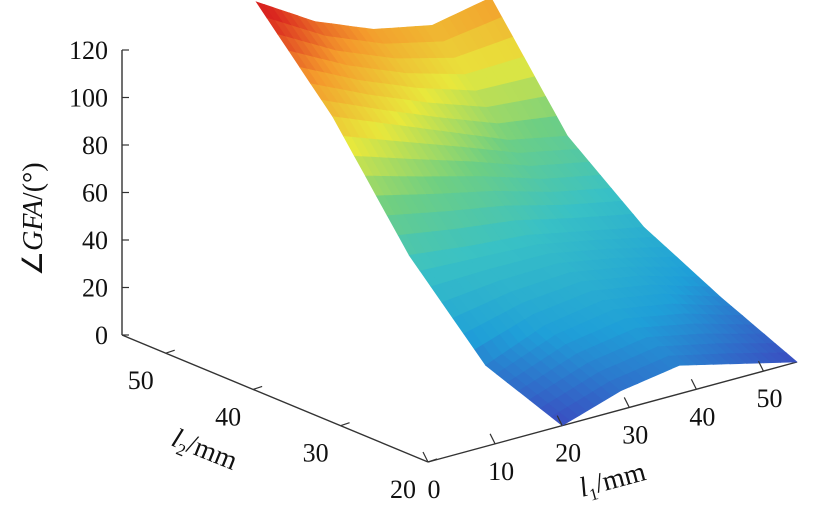 This screenshot has height=513, width=813. Describe the element at coordinates (613, 481) in the screenshot. I see `x-axis-title: l1/mm` at that location.